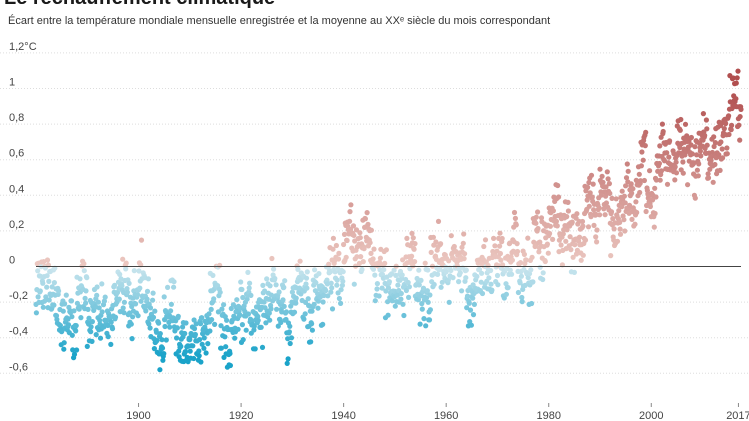 The image size is (749, 421). Describe the element at coordinates (139, 5) in the screenshot. I see `chart-title: Le réchauffement climatique` at that location.